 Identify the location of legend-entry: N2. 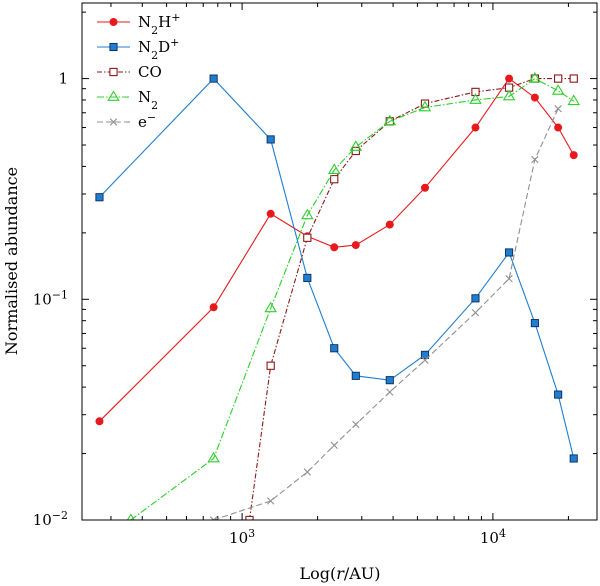
(127, 100).